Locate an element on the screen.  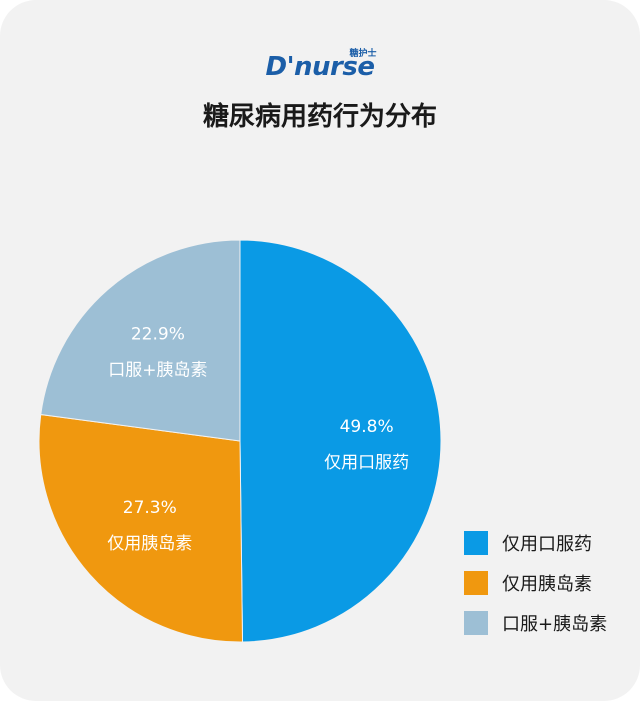
slice-percent-label: 22.9% is located at coordinates (158, 334).